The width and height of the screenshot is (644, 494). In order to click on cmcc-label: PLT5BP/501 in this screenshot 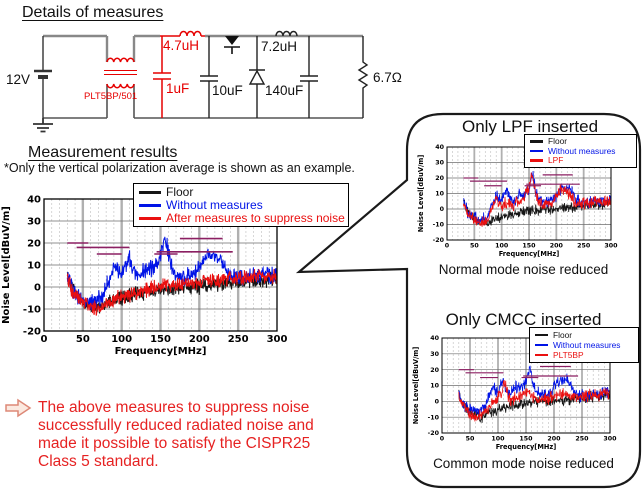, I will do `click(110, 96)`.